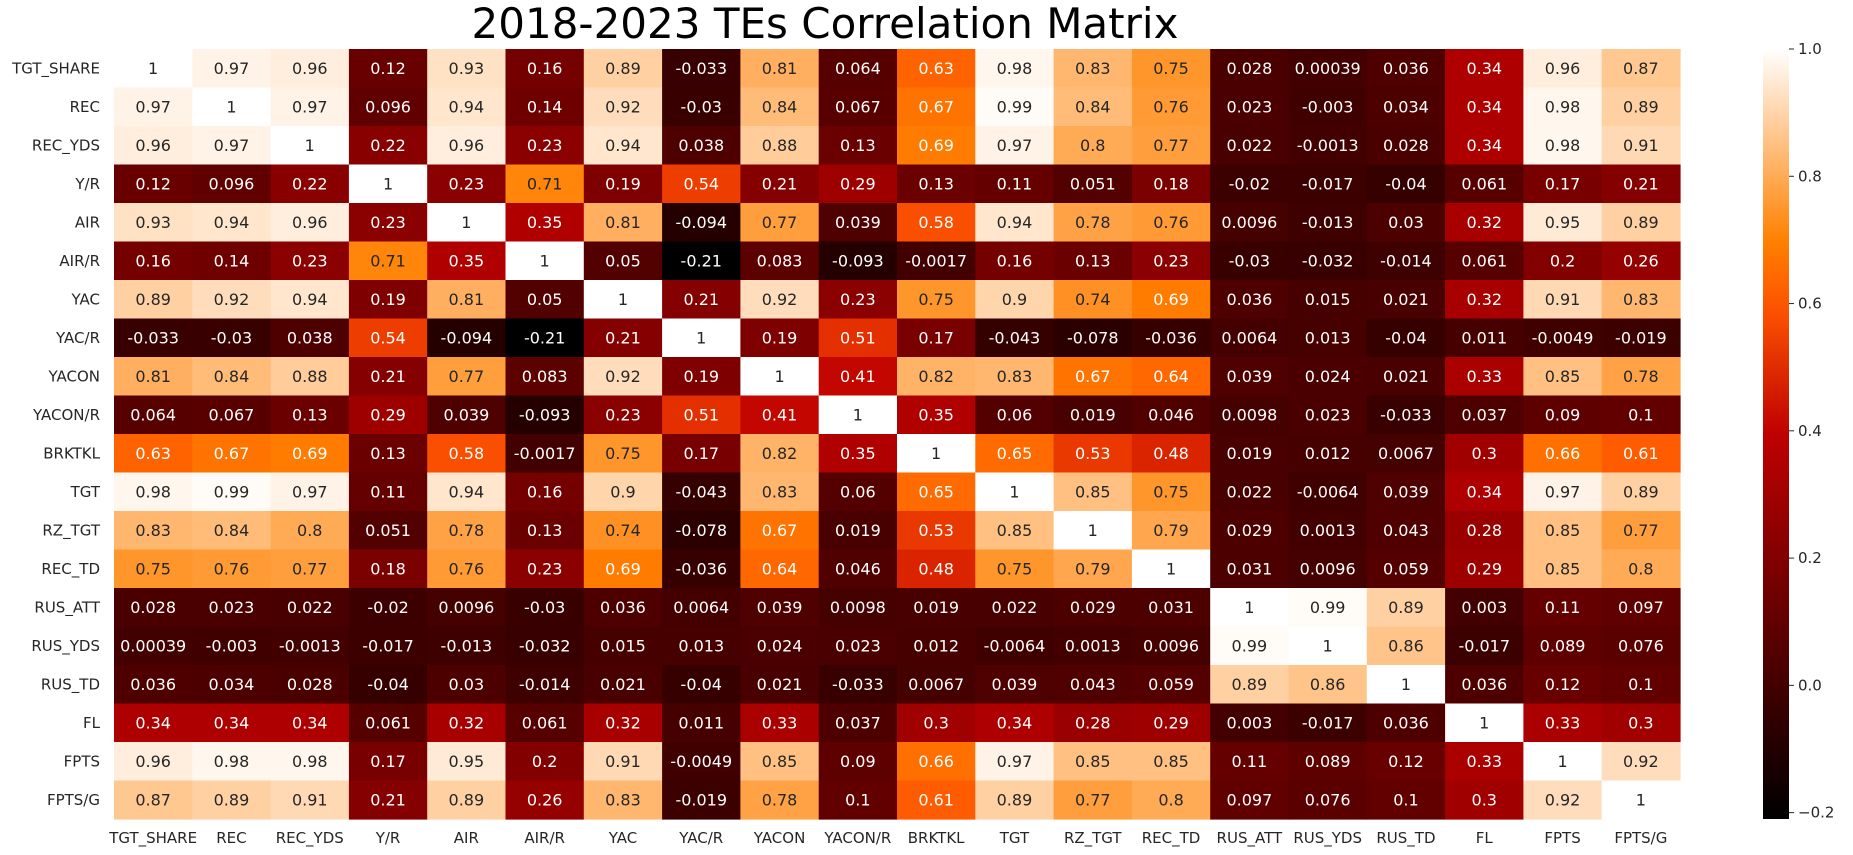 Image resolution: width=1853 pixels, height=855 pixels. Describe the element at coordinates (1249, 799) in the screenshot. I see `heatmap-cell-label: 0.097` at that location.